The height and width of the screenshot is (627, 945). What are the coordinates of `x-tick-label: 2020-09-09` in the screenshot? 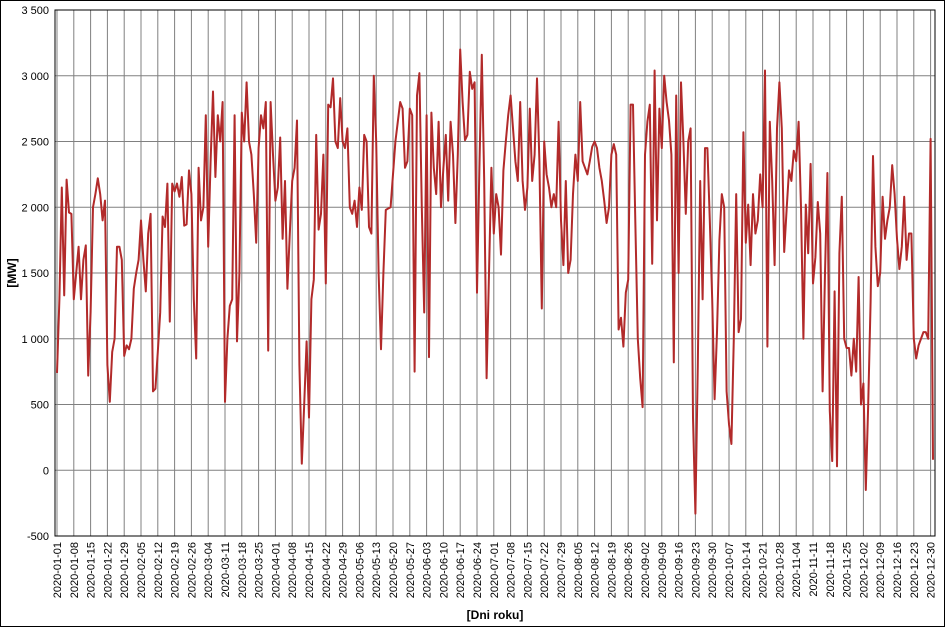 It's located at (663, 570).